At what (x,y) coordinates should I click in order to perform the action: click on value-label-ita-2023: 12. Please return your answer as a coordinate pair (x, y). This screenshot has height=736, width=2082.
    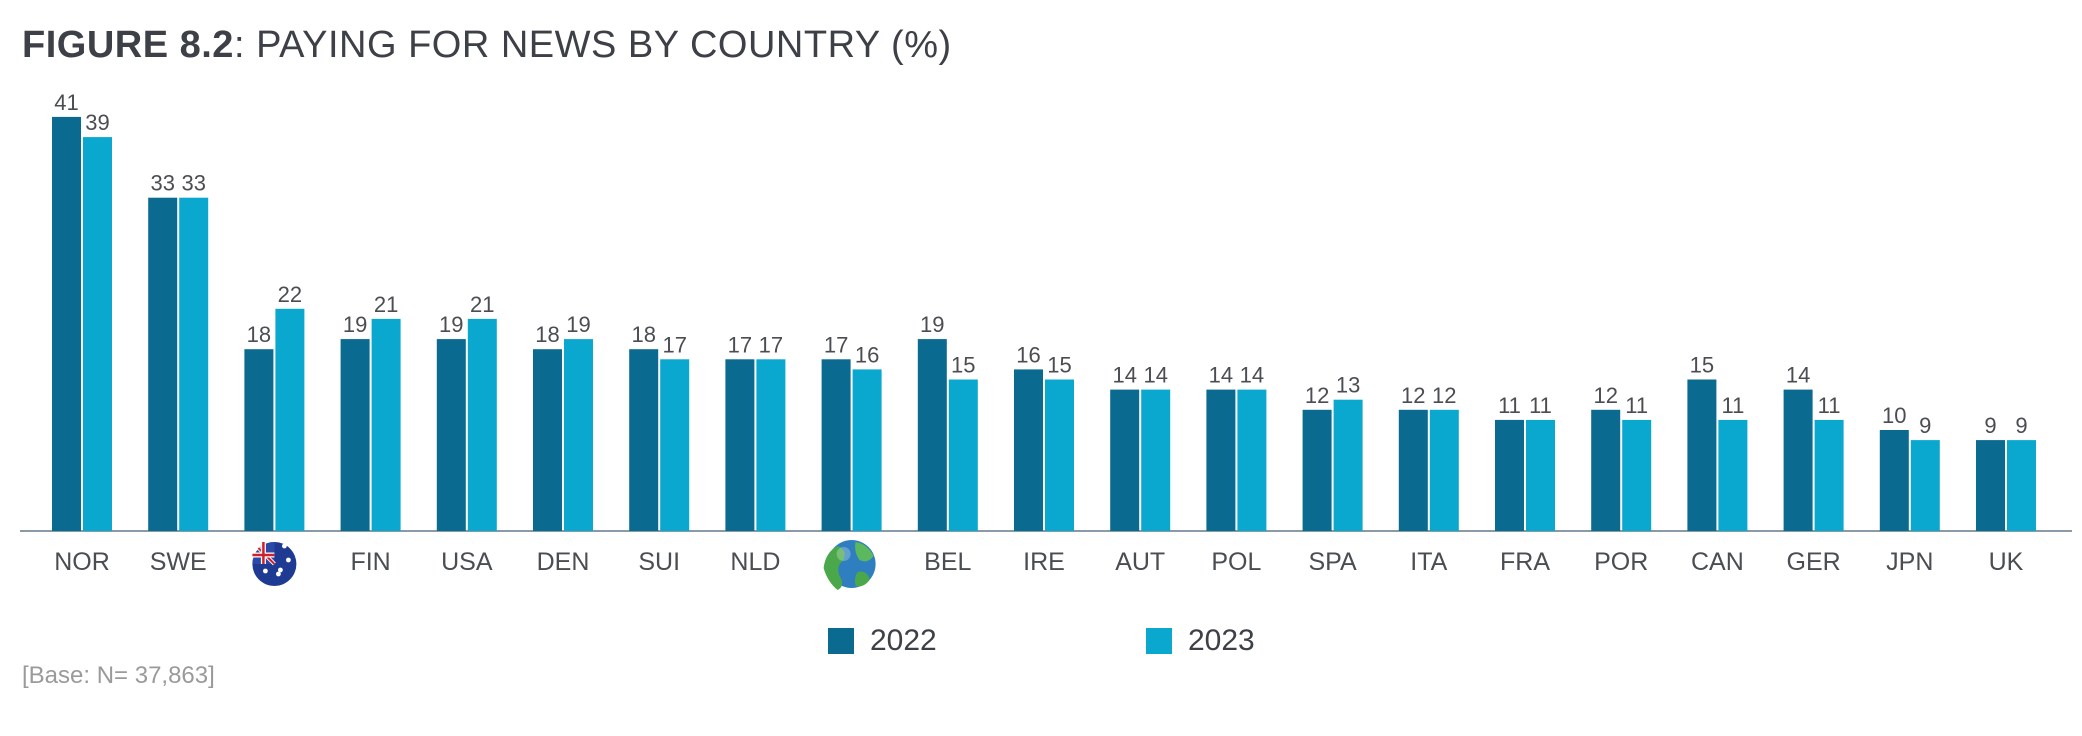
    Looking at the image, I should click on (1444, 395).